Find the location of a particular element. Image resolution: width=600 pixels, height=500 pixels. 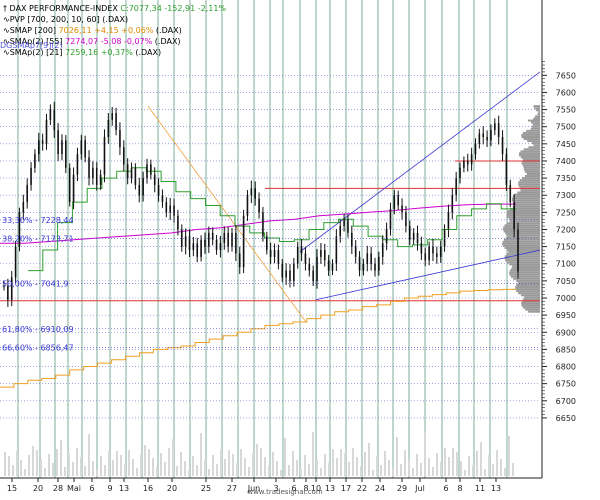

y-tick-label: 6900 is located at coordinates (566, 332).